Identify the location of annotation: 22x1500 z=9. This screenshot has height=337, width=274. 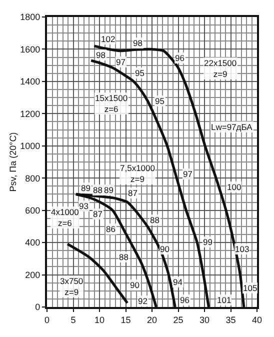
(220, 69).